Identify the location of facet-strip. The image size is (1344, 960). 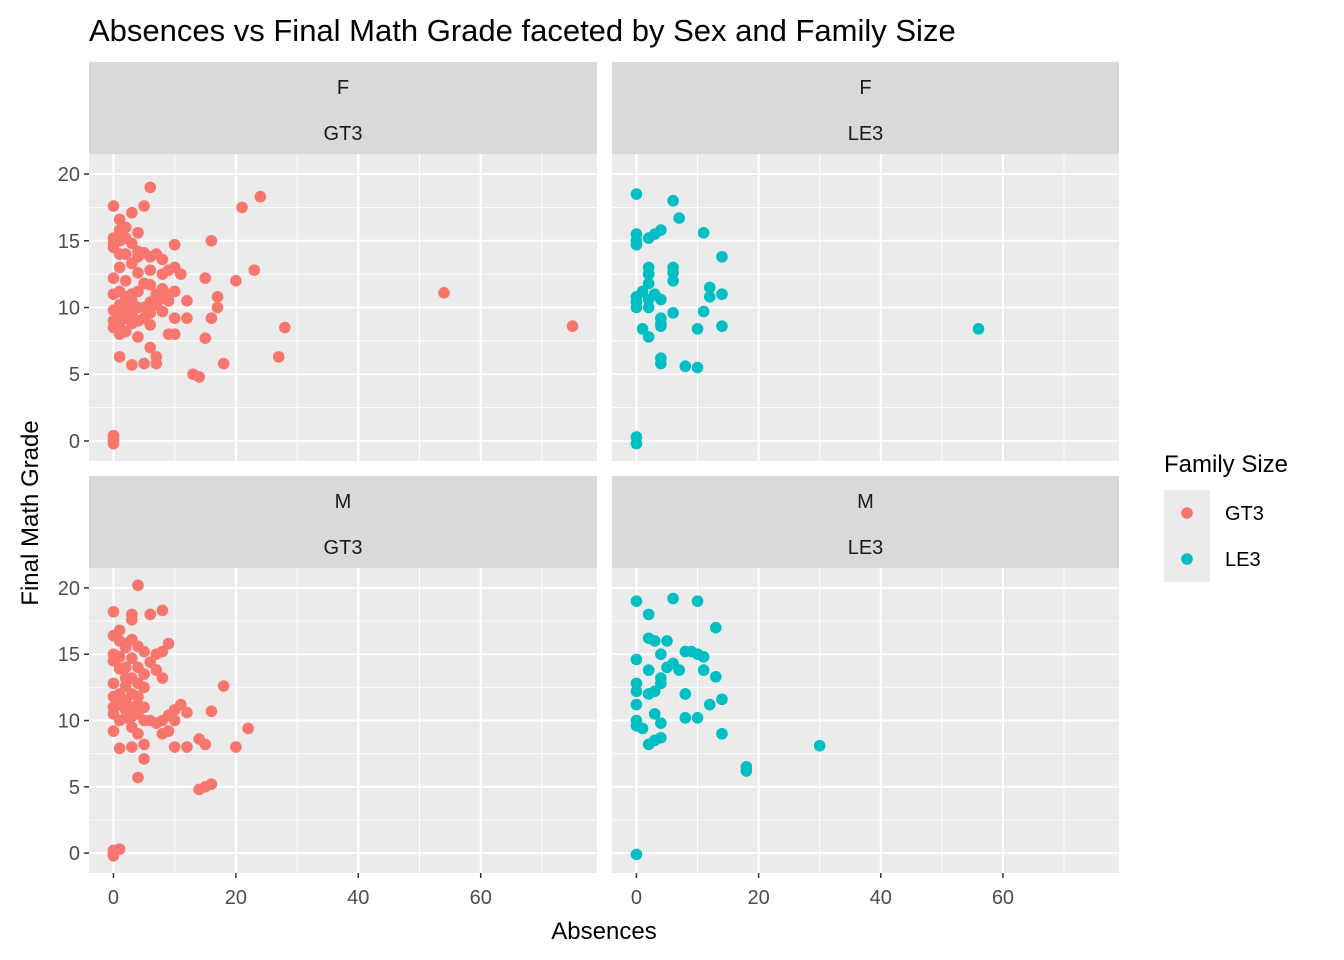
(865, 522).